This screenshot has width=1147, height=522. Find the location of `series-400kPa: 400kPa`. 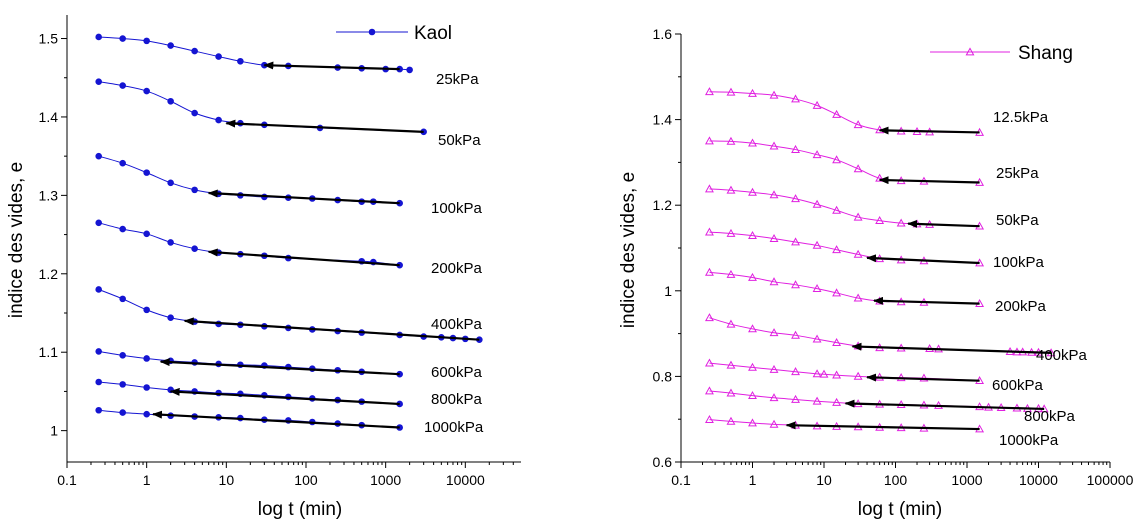

series-400kPa: 400kPa is located at coordinates (896, 338).